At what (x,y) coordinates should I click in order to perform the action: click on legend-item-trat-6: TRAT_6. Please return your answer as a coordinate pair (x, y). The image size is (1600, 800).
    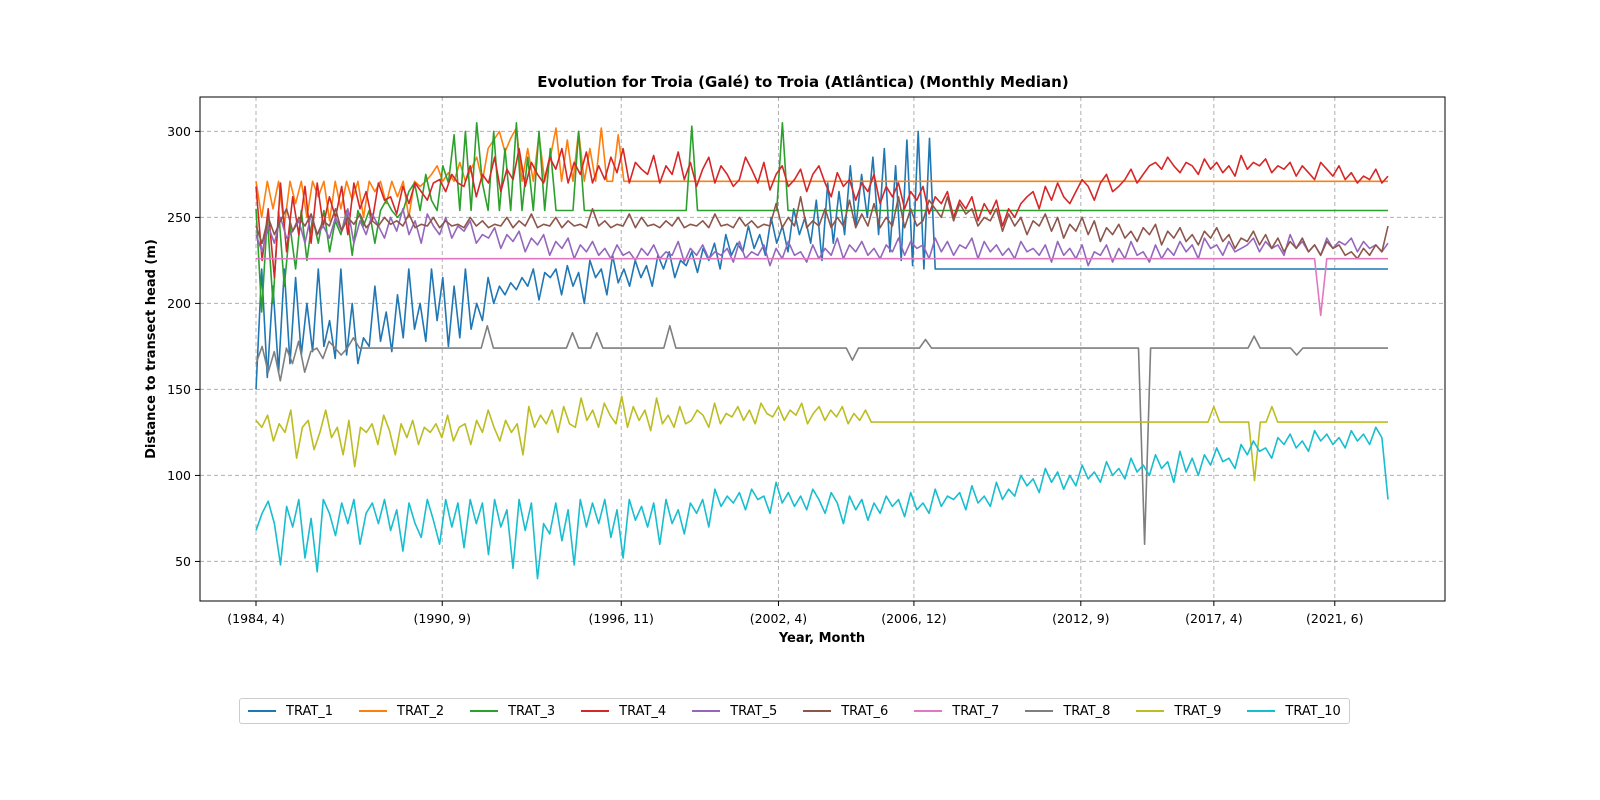
    Looking at the image, I should click on (845, 711).